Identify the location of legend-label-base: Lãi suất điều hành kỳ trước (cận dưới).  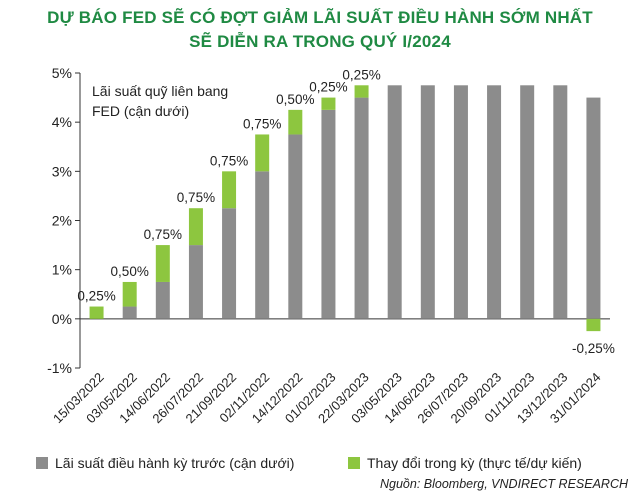
(174, 463).